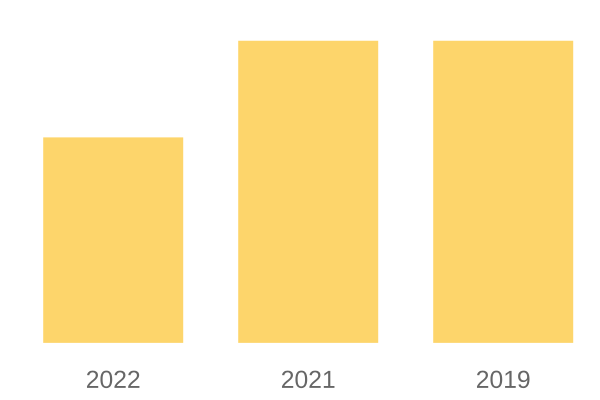 Image resolution: width=600 pixels, height=400 pixels. I want to click on x-tick-label: 2021, so click(308, 379).